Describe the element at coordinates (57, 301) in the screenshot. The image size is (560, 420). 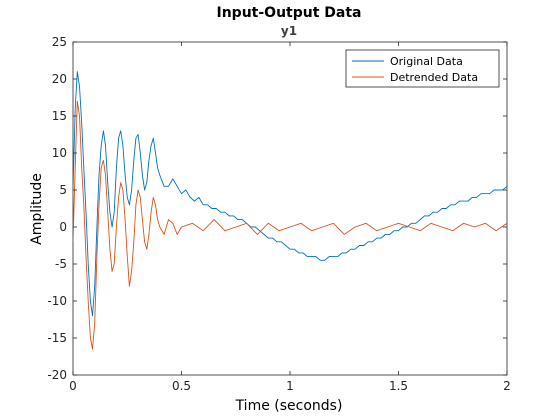
I see `y-tick-label: -10` at that location.